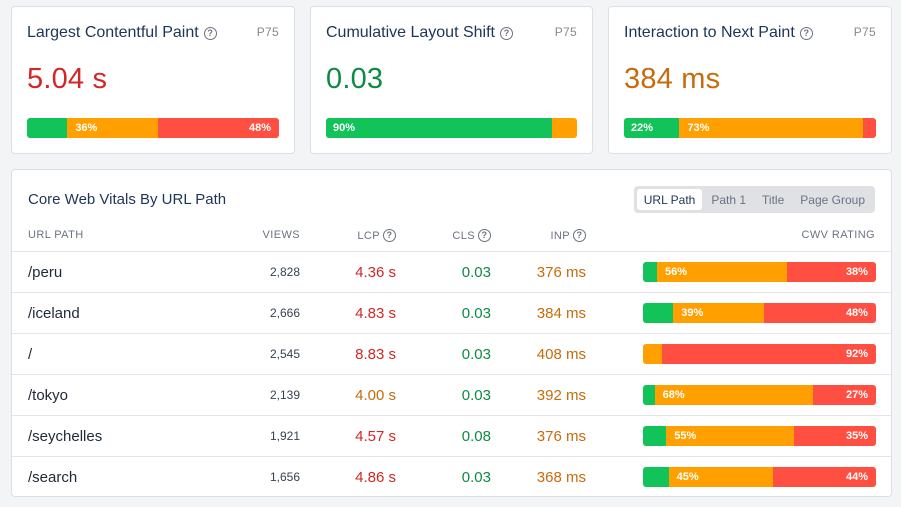 This screenshot has width=901, height=507. What do you see at coordinates (451, 80) in the screenshot?
I see `cls-card: Cumulative Layout Shift ? P75 0.03 90%` at bounding box center [451, 80].